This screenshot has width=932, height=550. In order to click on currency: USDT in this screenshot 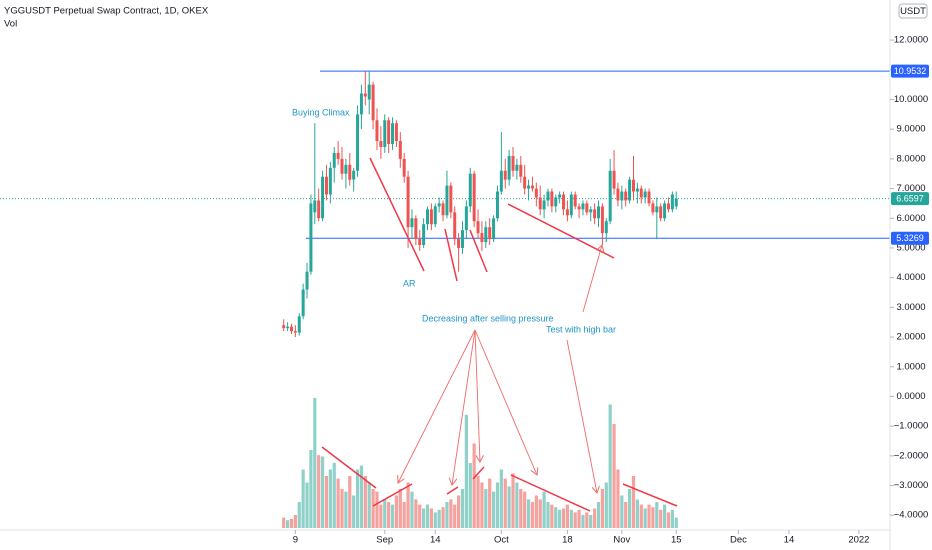, I will do `click(913, 11)`.